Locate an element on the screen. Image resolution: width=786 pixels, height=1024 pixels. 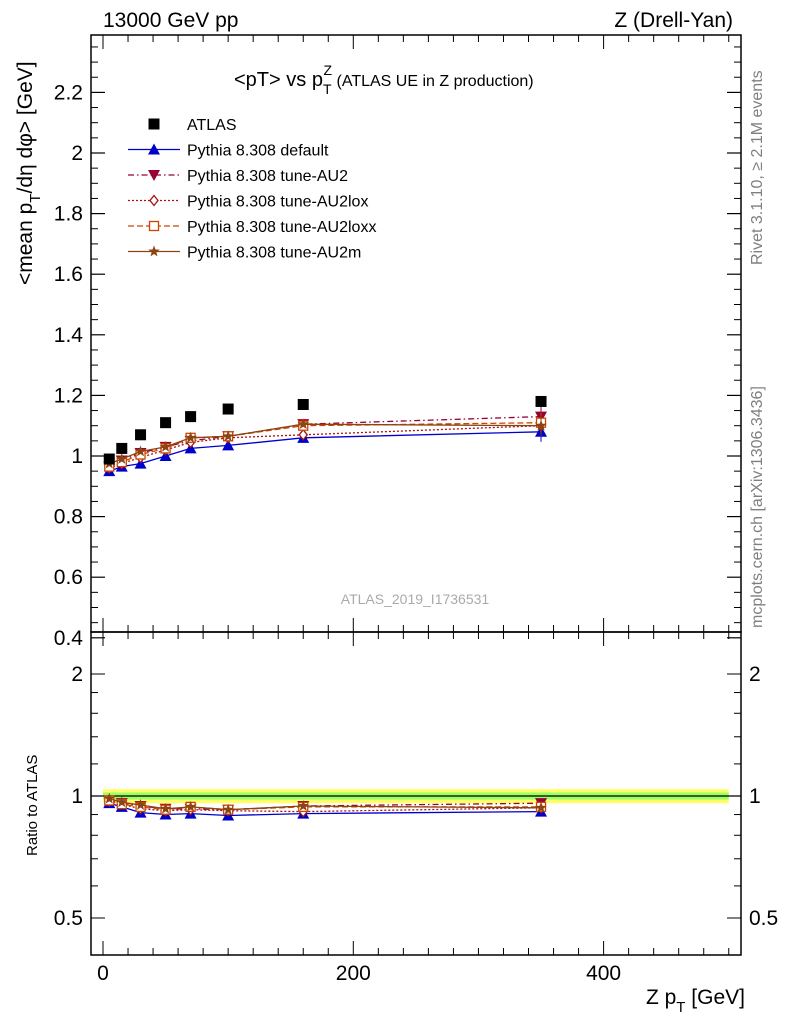
series-tune-AU2 is located at coordinates (325, 439).